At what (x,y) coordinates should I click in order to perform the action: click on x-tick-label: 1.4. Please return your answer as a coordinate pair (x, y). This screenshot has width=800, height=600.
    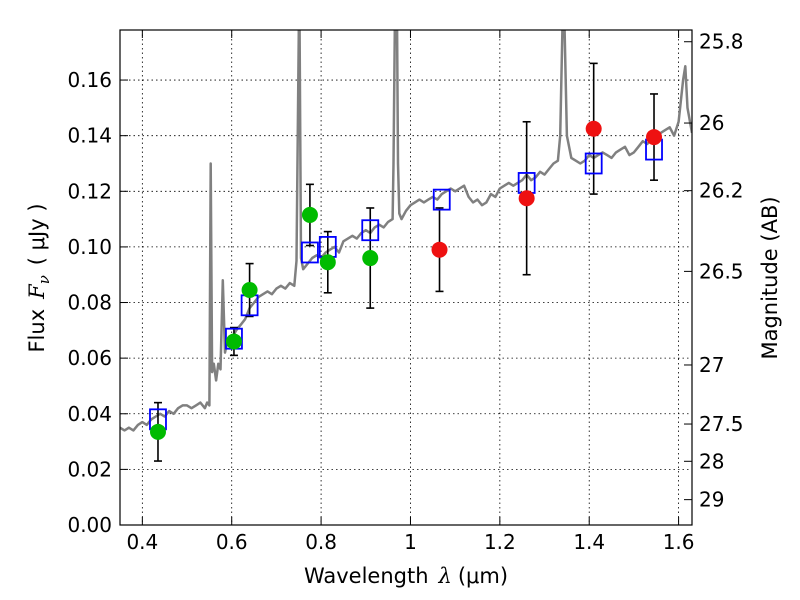
    Looking at the image, I should click on (589, 542).